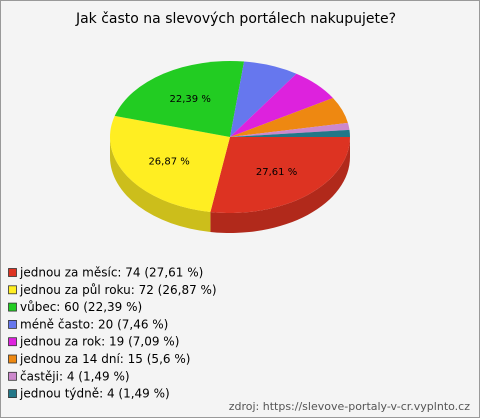 The height and width of the screenshot is (418, 480). I want to click on legend-label: jednou za měsíc: 74 (27,61 %), so click(111, 273).